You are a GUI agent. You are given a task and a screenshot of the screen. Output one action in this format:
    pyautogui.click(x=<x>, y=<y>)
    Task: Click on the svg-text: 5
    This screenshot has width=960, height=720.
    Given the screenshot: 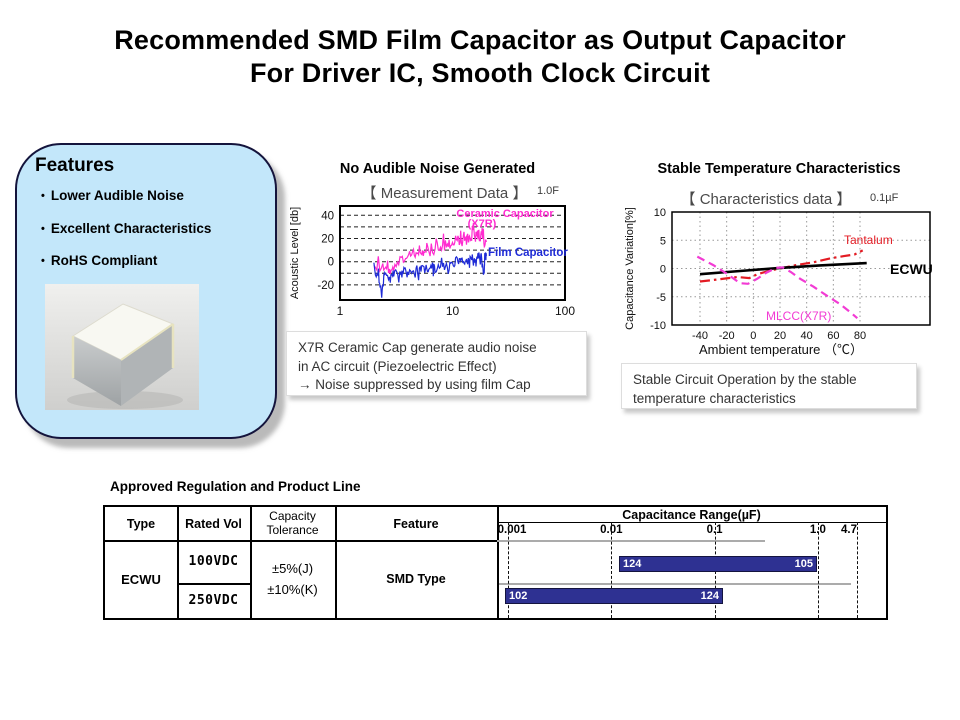 What is the action you would take?
    pyautogui.click(x=663, y=241)
    